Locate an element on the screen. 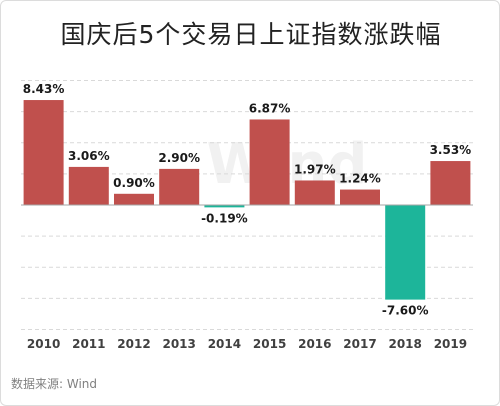 The image size is (500, 406). bar-2018 is located at coordinates (405, 252).